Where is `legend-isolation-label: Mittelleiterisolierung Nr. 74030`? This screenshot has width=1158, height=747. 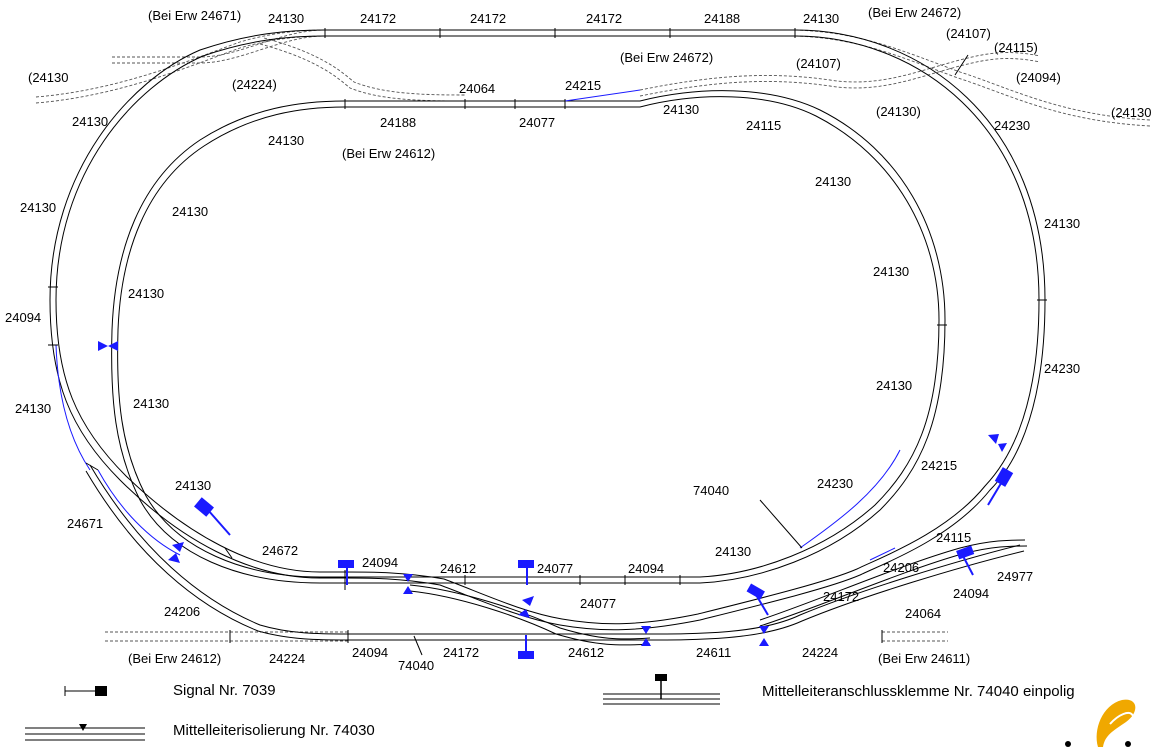 legend-isolation-label: Mittelleiterisolierung Nr. 74030 is located at coordinates (274, 730).